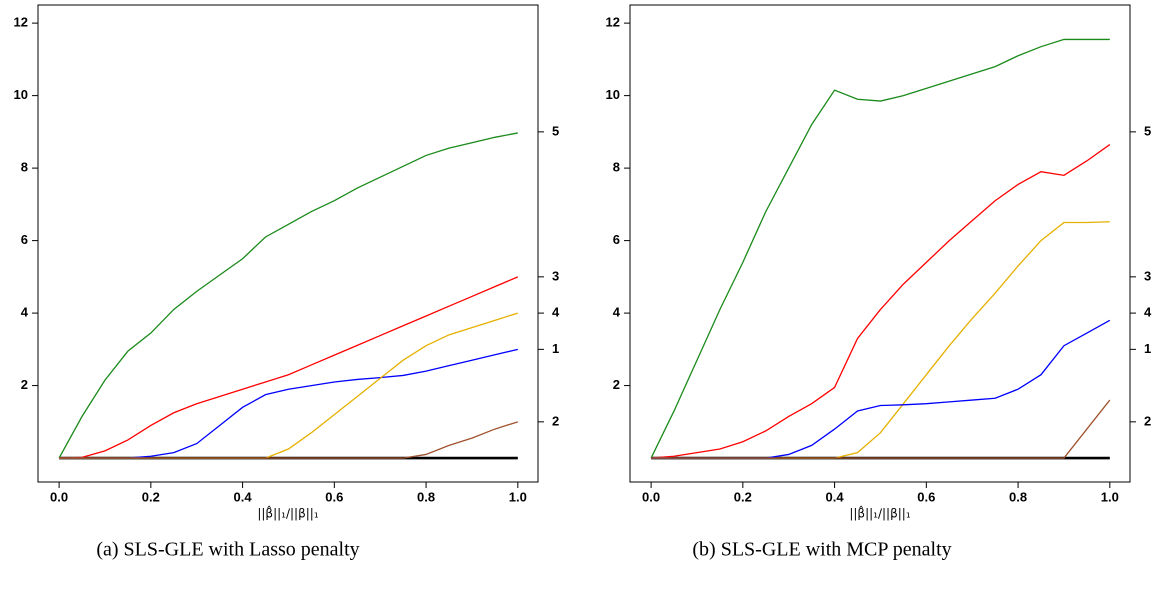 Image resolution: width=1163 pixels, height=593 pixels. Describe the element at coordinates (227, 550) in the screenshot. I see `caption: (a) SLS-GLE with Lasso penalty` at that location.